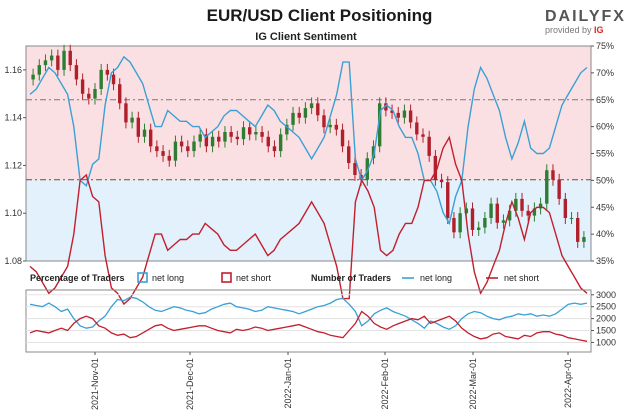 This screenshot has width=639, height=415. What do you see at coordinates (95, 384) in the screenshot?
I see `date-tick-label: 2021-Nov-01` at bounding box center [95, 384].